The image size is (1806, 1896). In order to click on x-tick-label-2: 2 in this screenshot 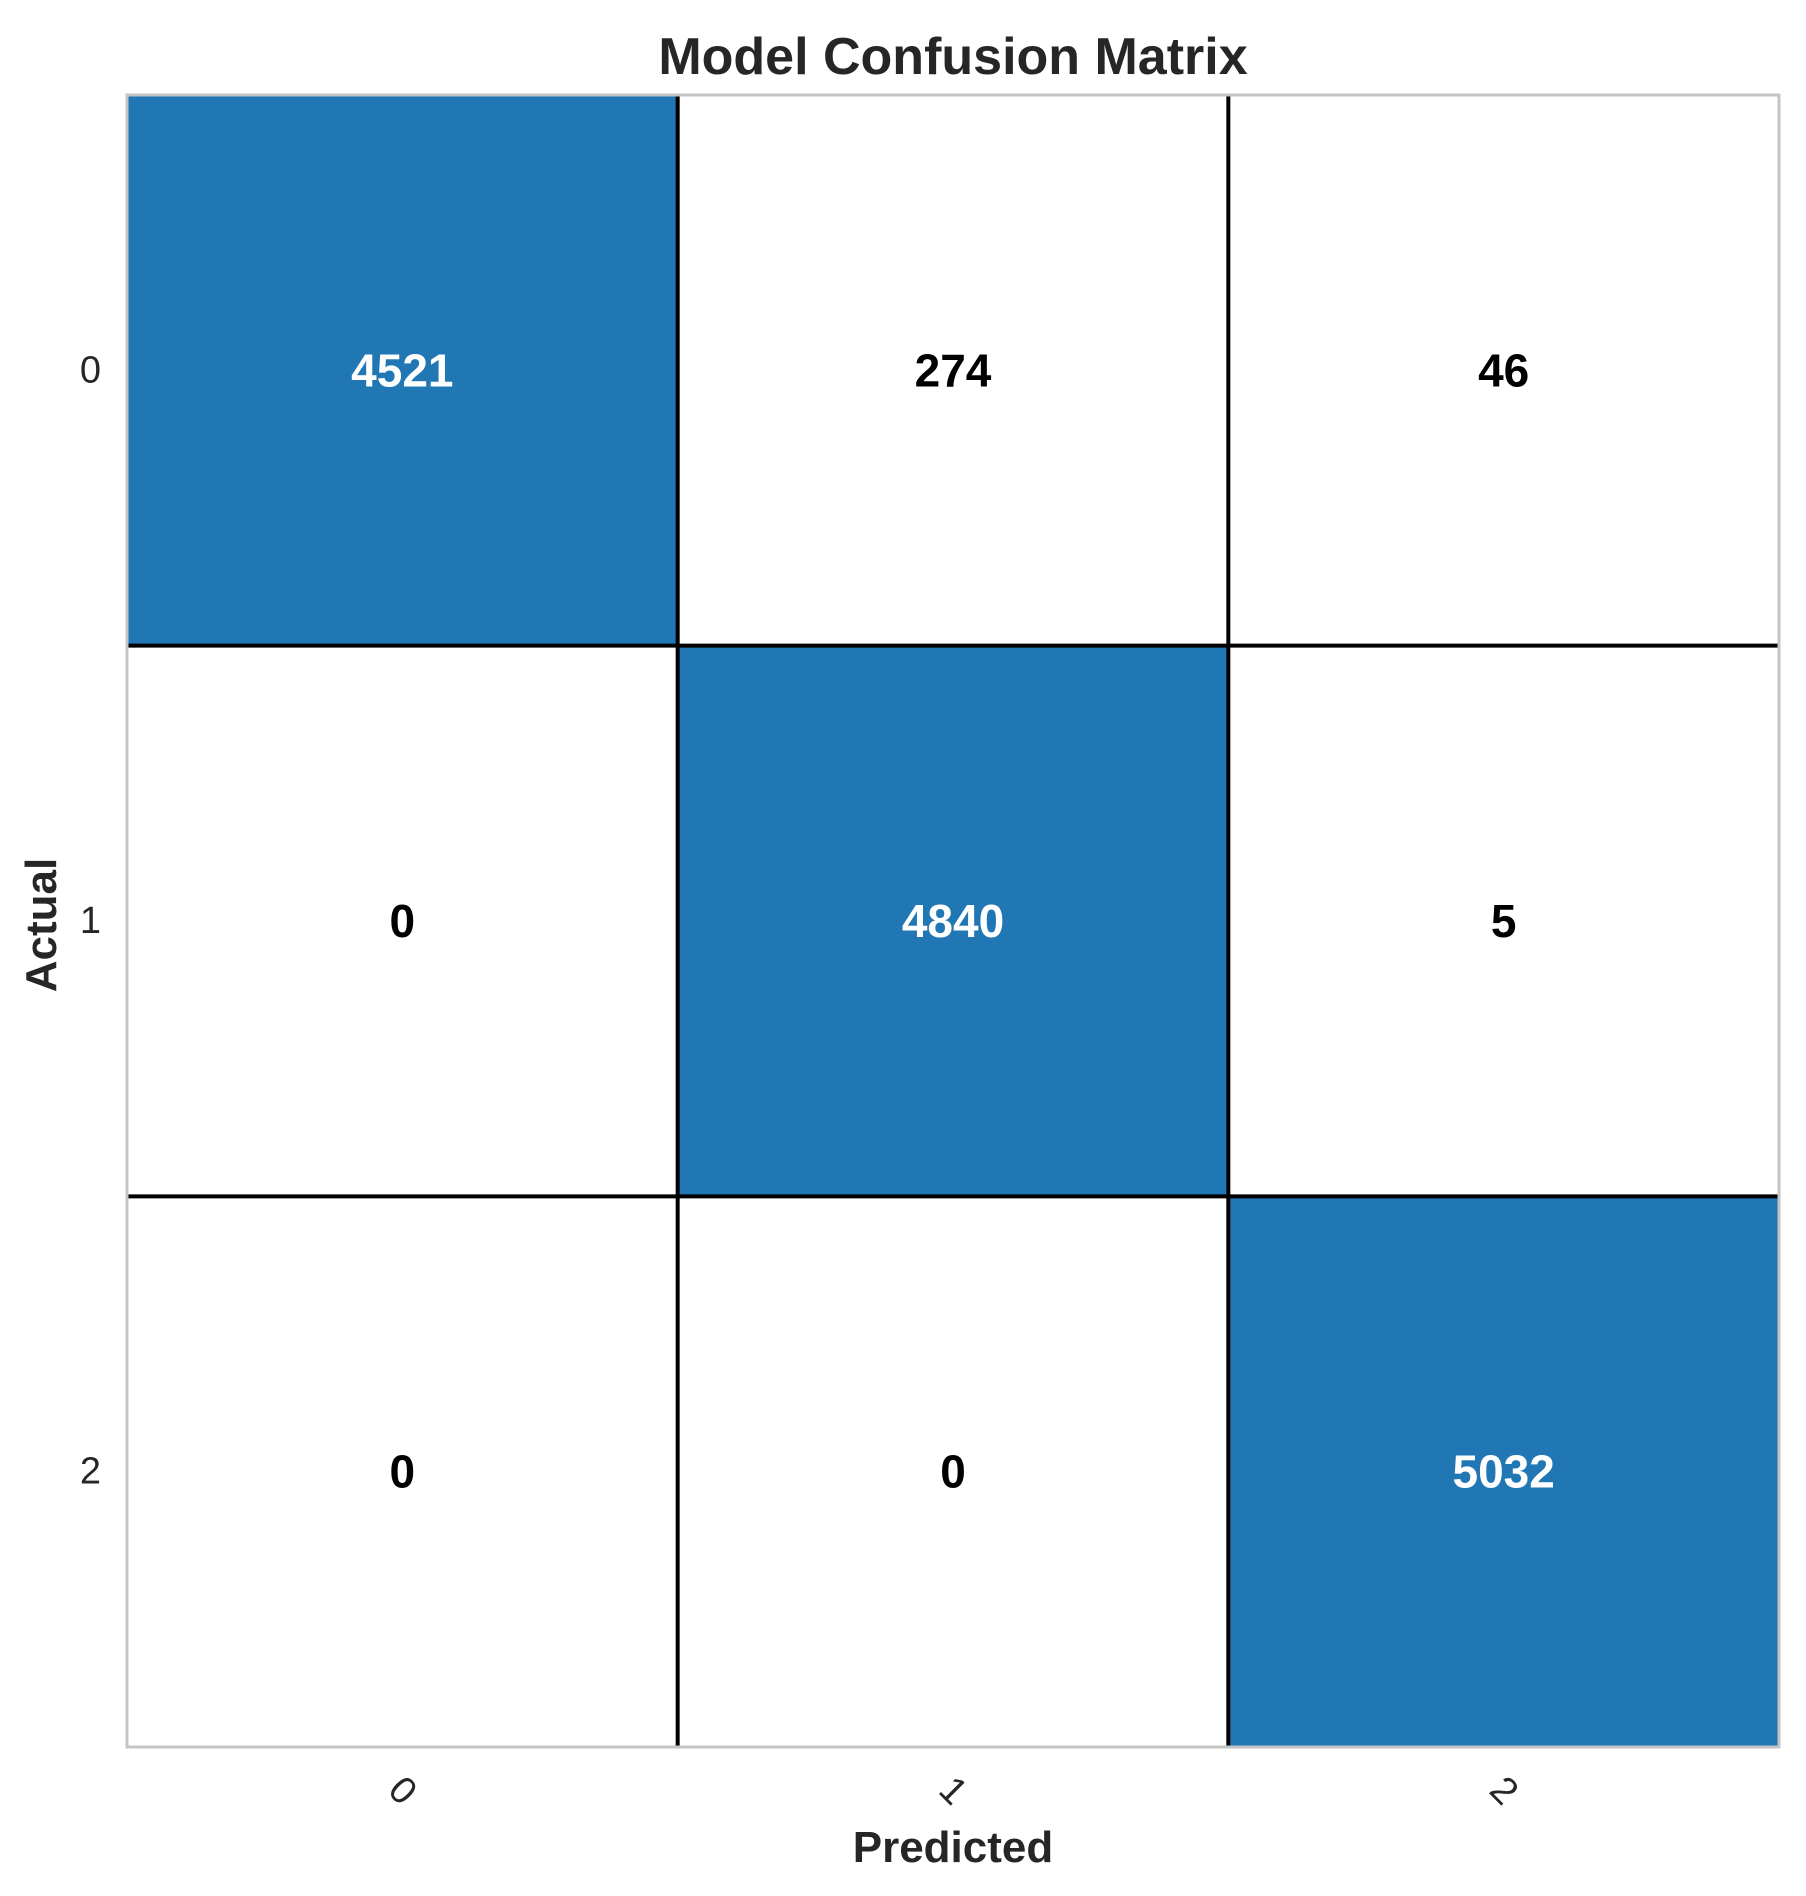, I will do `click(1503, 1791)`.